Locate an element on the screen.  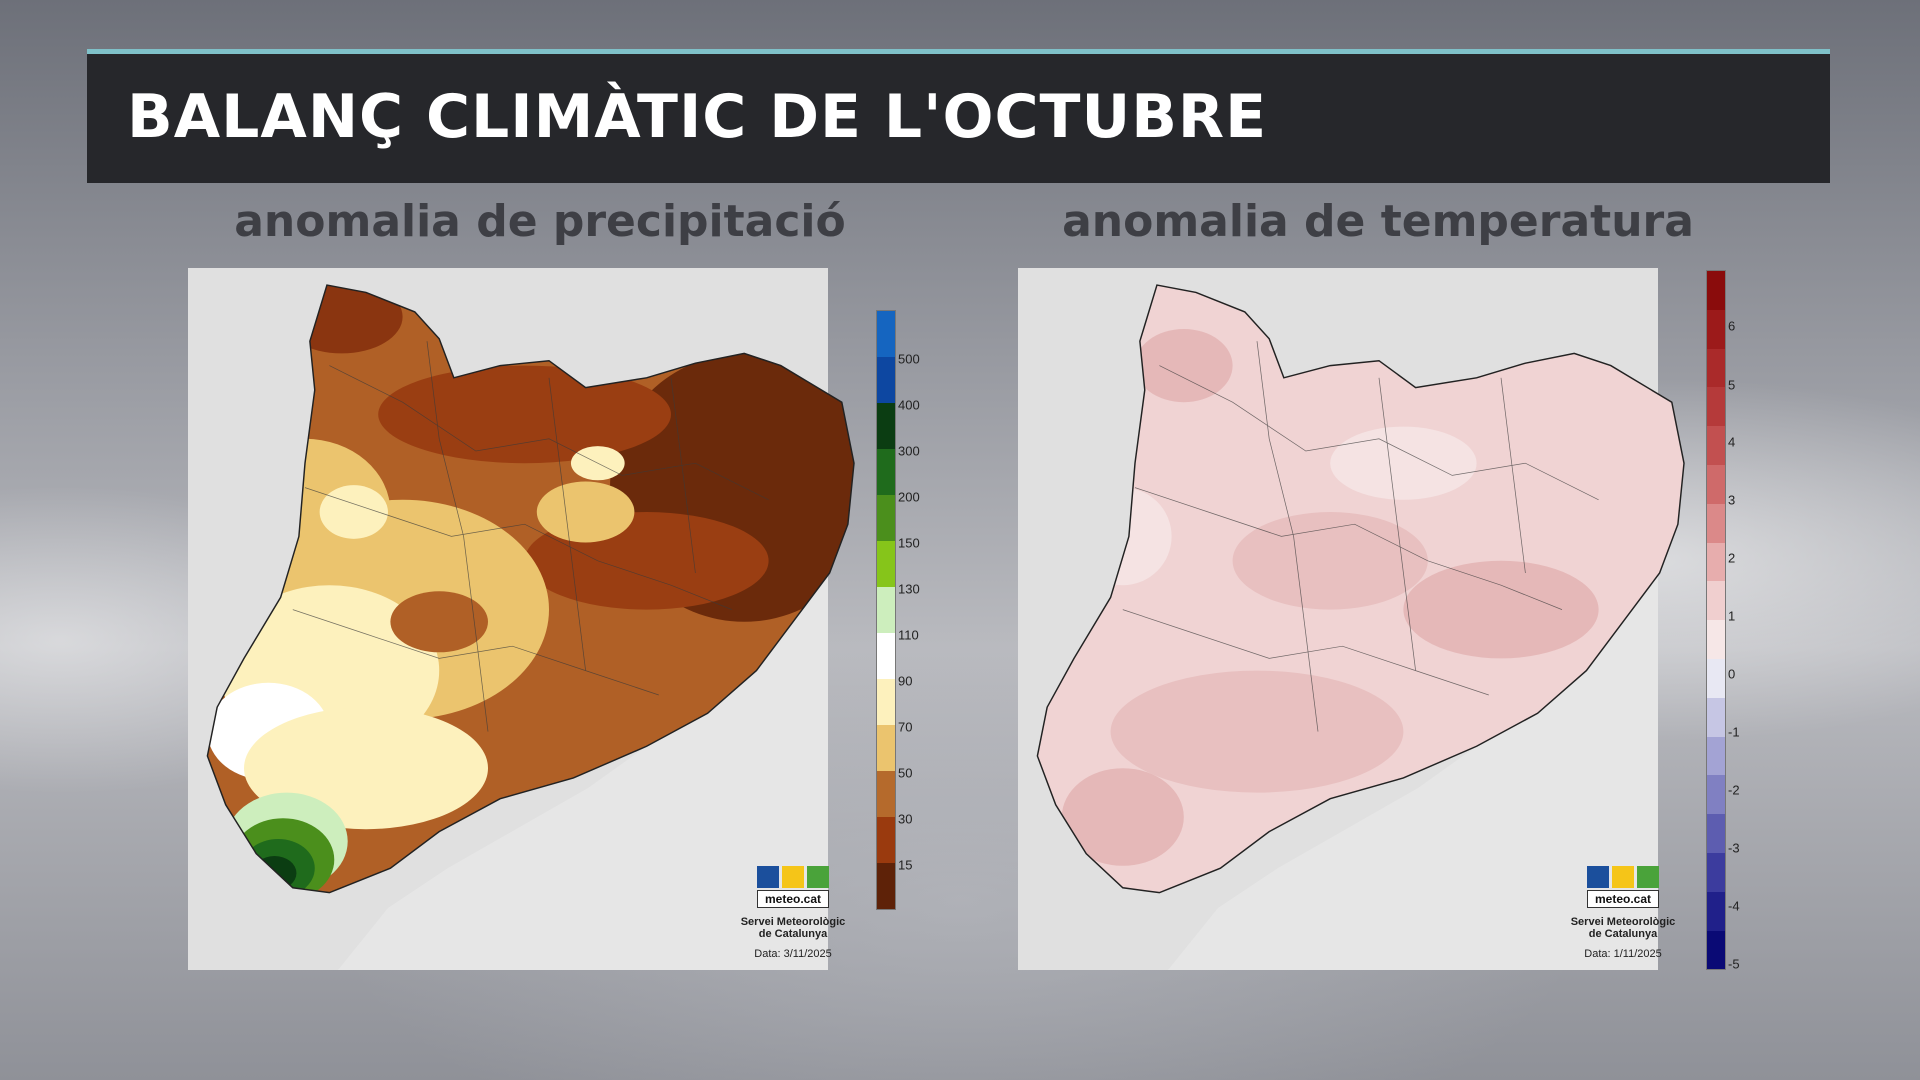
legend-label: 30 is located at coordinates (905, 819).